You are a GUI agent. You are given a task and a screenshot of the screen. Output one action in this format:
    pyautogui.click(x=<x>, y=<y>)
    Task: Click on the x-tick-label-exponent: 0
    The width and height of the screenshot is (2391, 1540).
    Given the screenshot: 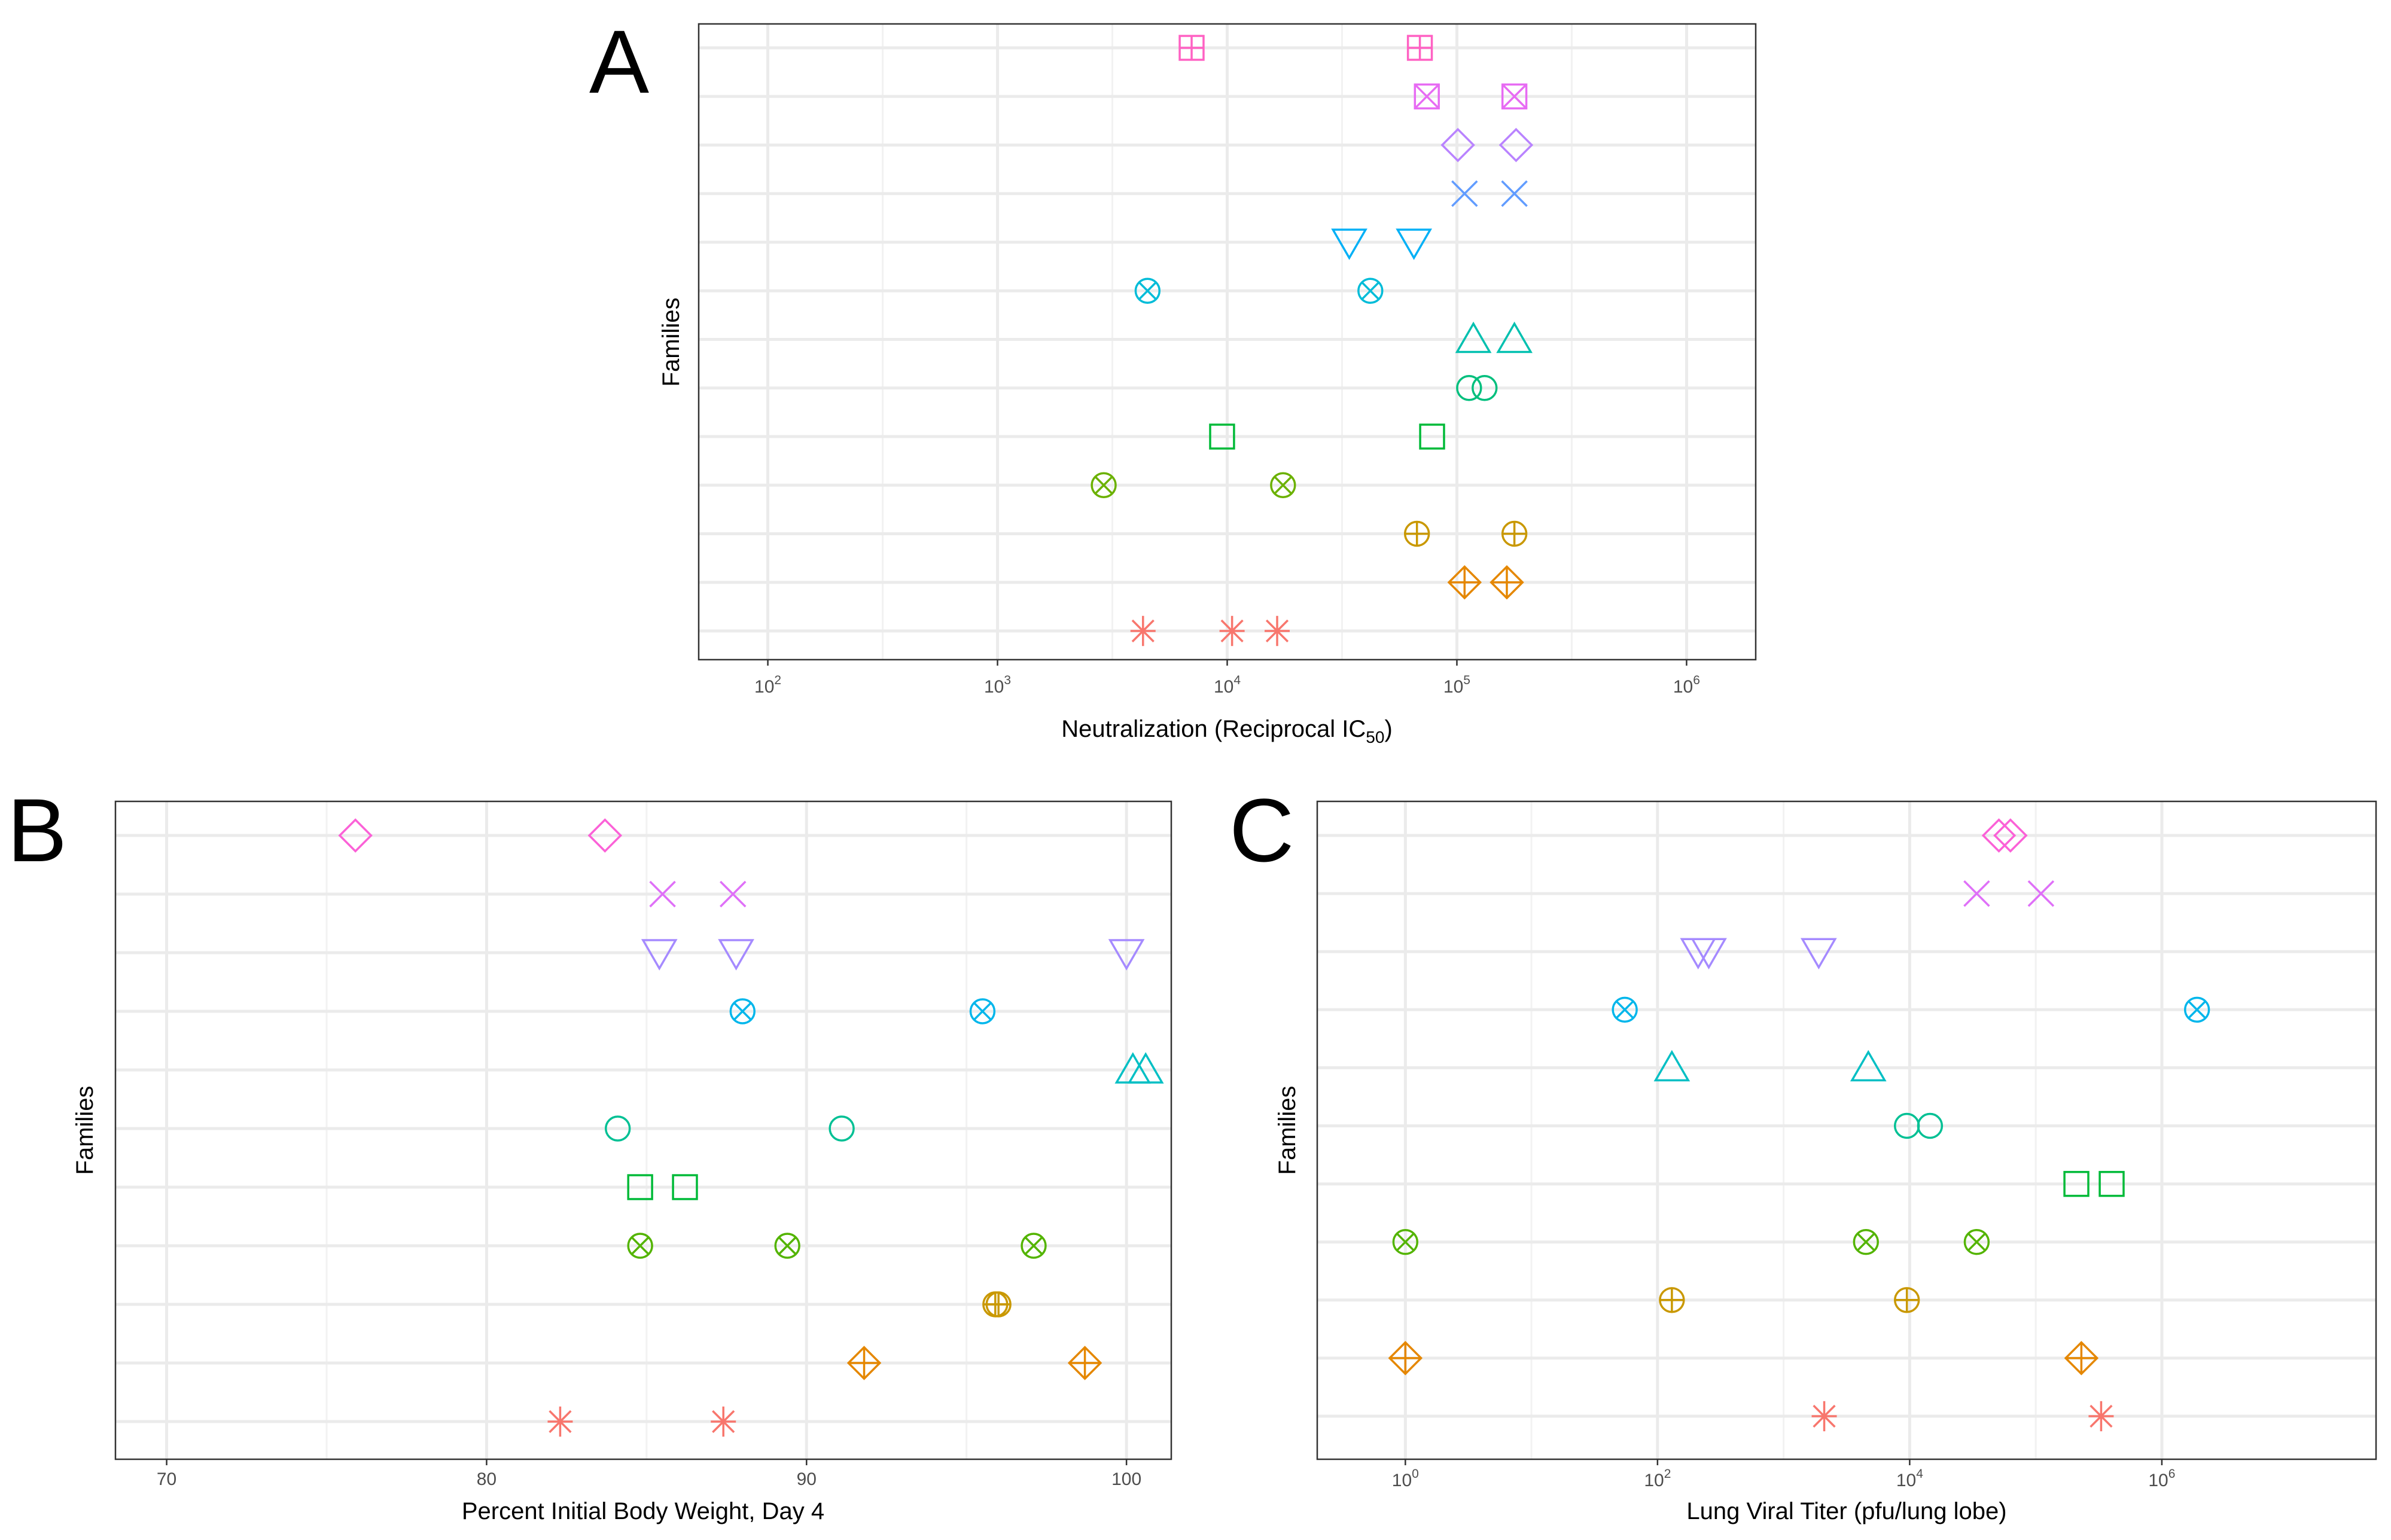 What is the action you would take?
    pyautogui.click(x=1415, y=1474)
    